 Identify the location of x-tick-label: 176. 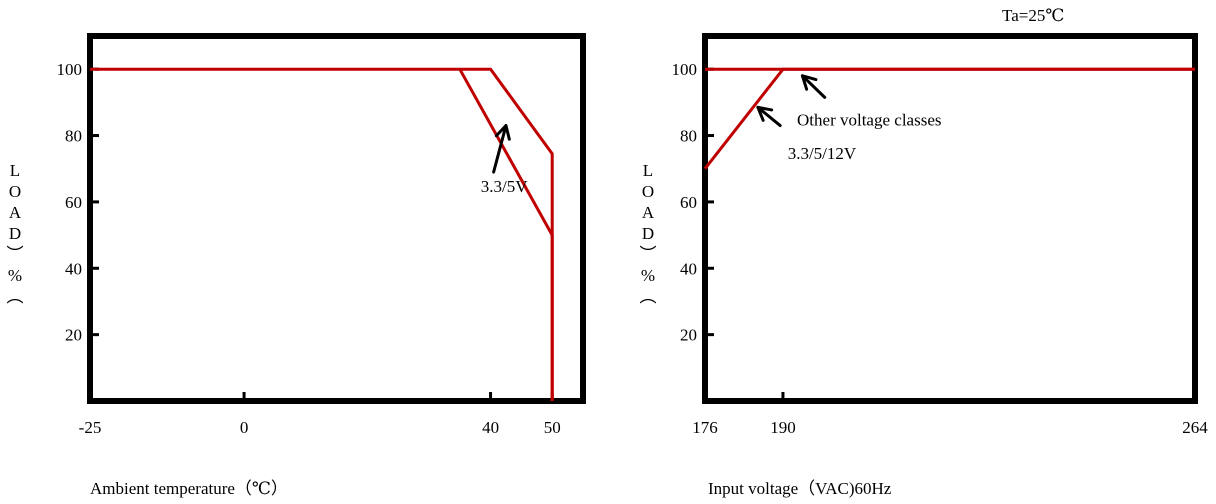
(705, 427).